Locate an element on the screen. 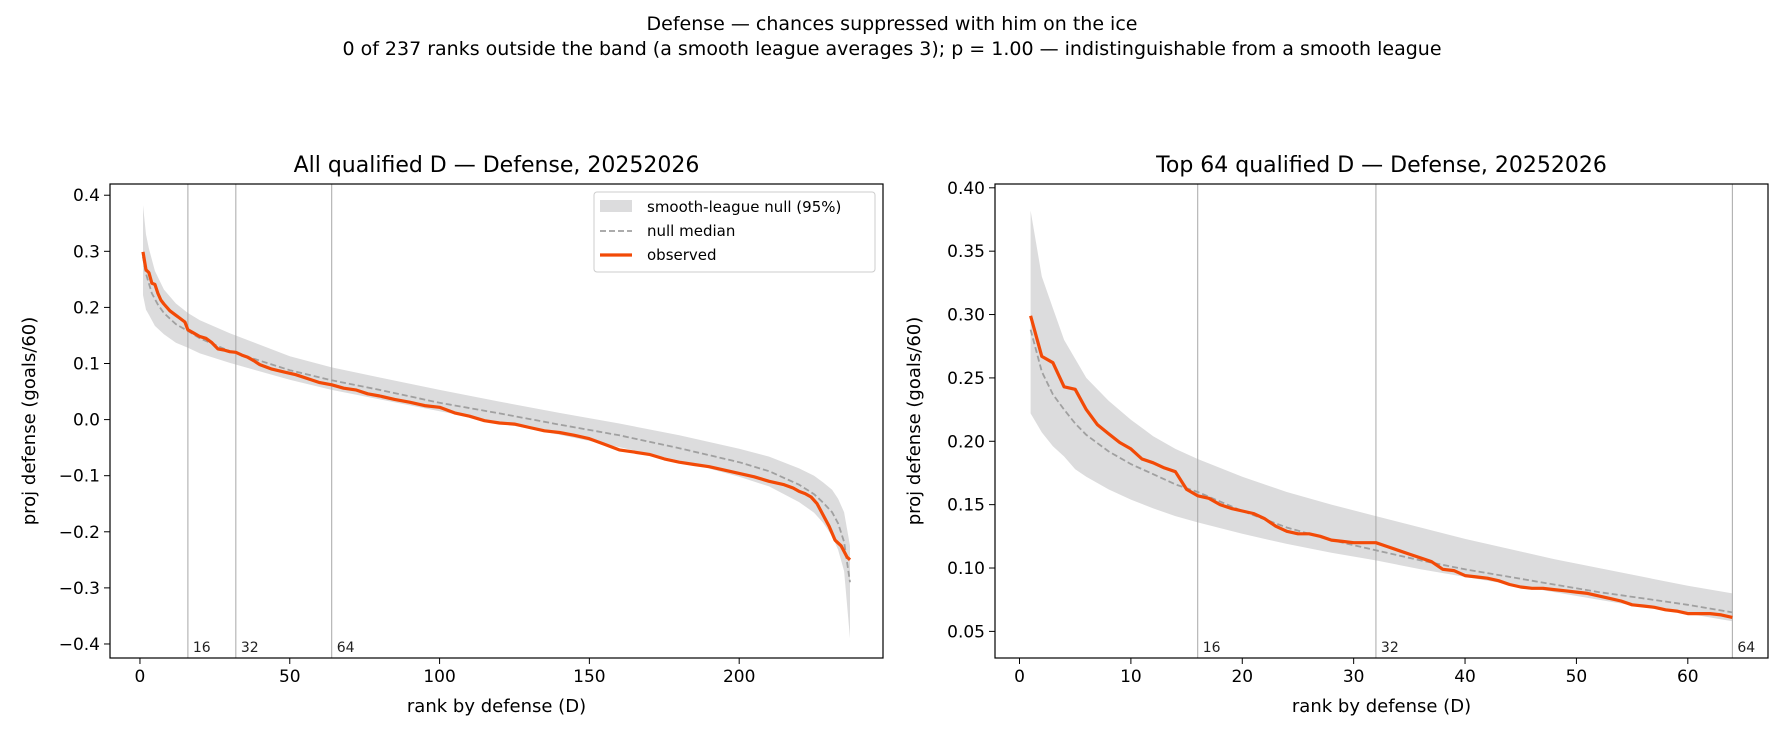  y-tick-label: 0.40 is located at coordinates (966, 189).